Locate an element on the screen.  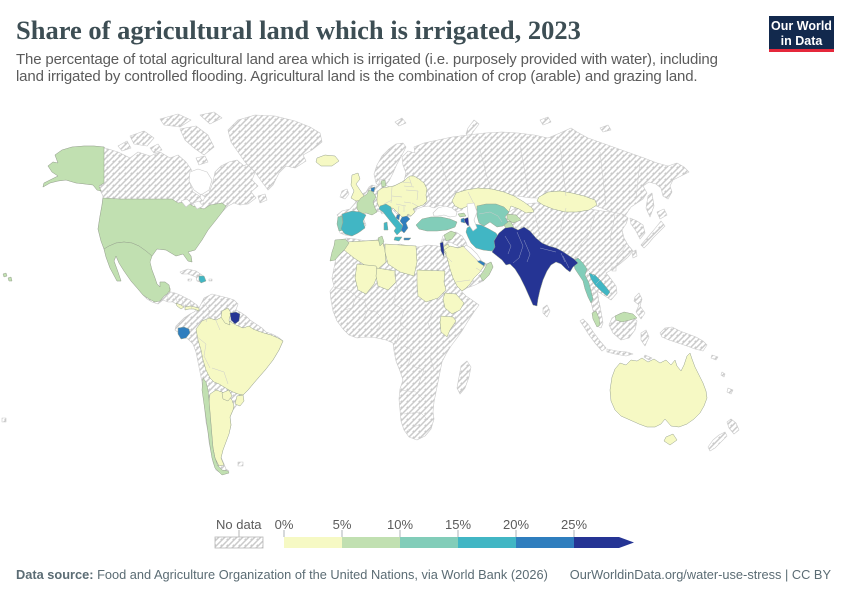
svg-text: 20% is located at coordinates (516, 524).